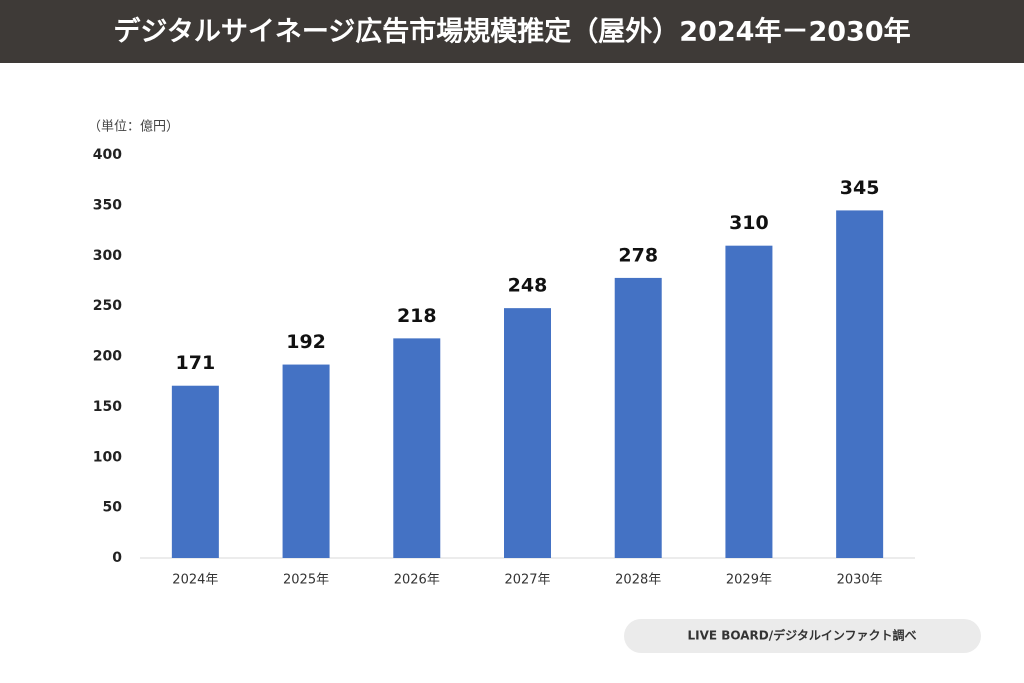 This screenshot has height=683, width=1024. Describe the element at coordinates (196, 363) in the screenshot. I see `data-label: 171` at that location.